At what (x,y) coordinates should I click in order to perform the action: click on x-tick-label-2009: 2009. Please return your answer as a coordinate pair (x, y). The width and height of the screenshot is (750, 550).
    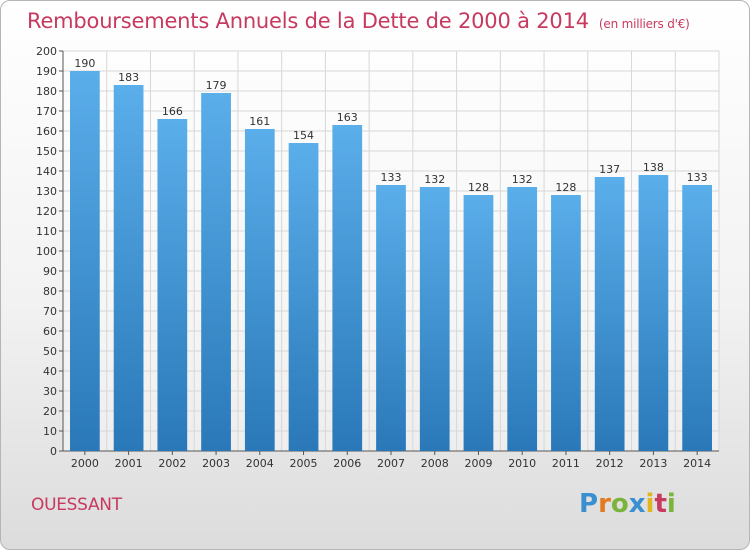
    Looking at the image, I should click on (478, 463).